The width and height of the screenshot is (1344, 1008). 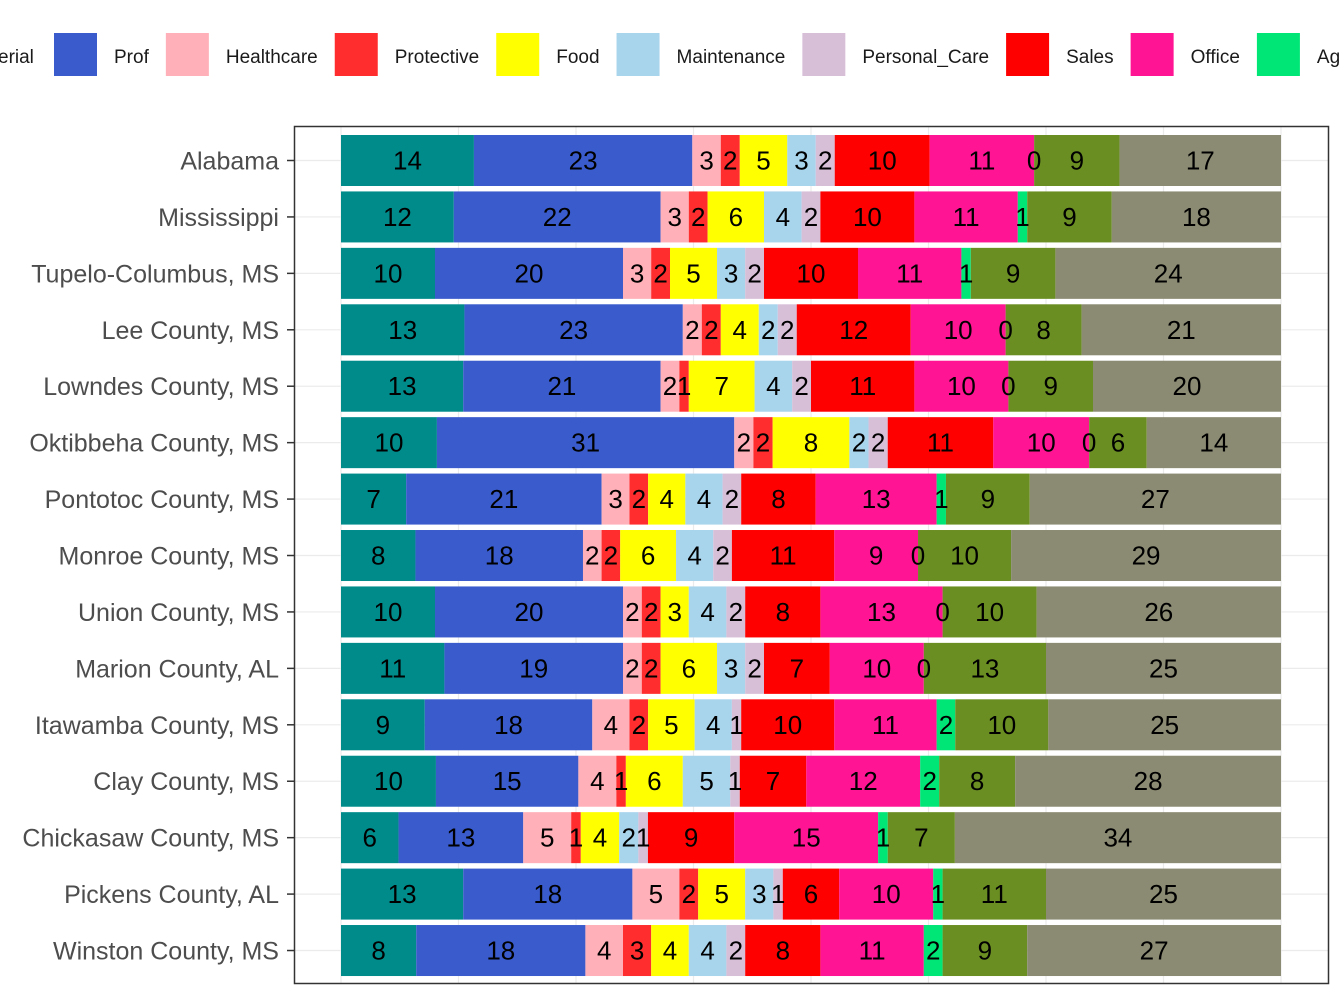 I want to click on bar-segment-pontotoc-county-ms-healthcare, so click(x=615, y=499).